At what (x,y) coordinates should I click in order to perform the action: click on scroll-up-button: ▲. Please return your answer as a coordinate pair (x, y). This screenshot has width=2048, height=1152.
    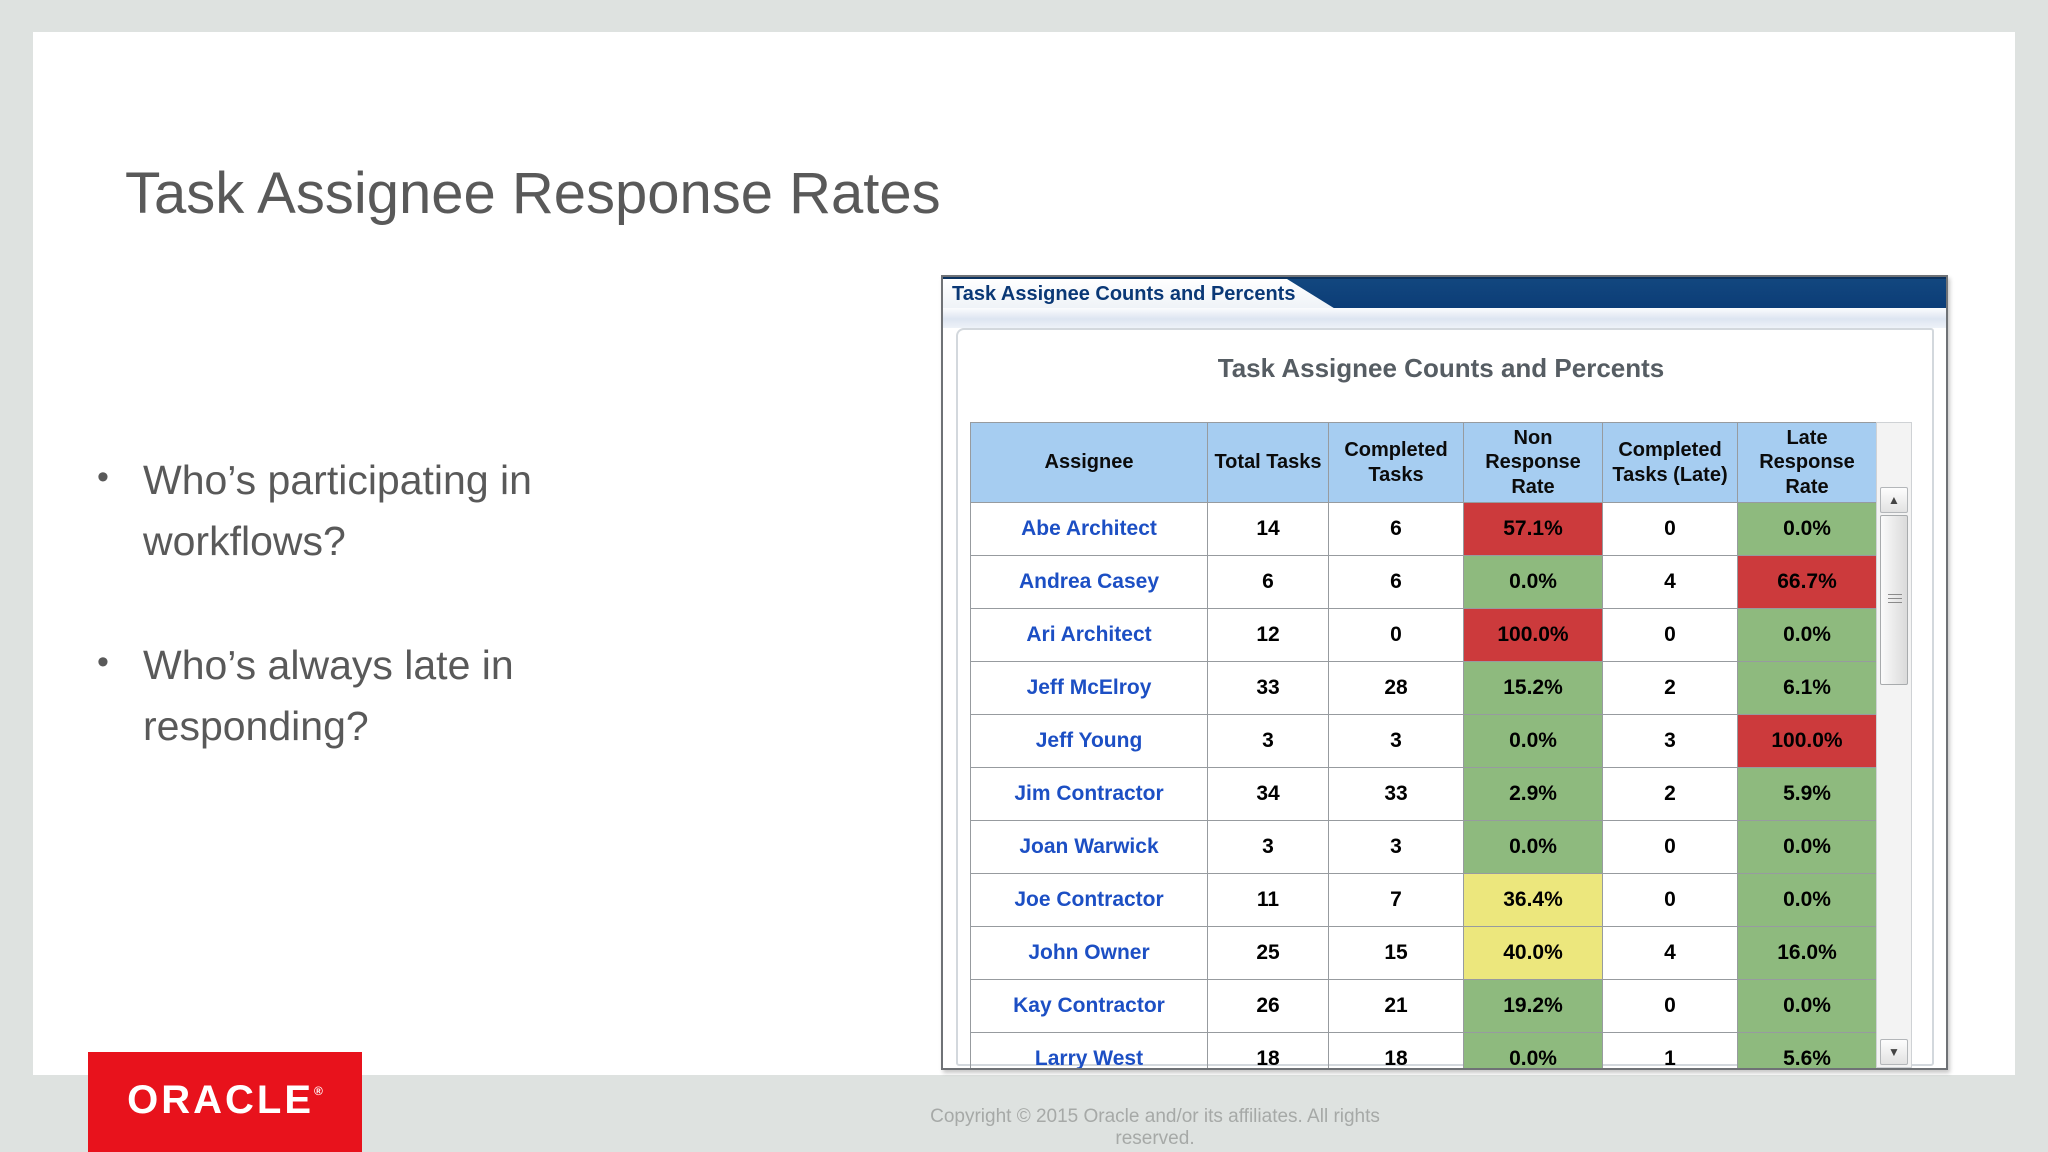
    Looking at the image, I should click on (1894, 500).